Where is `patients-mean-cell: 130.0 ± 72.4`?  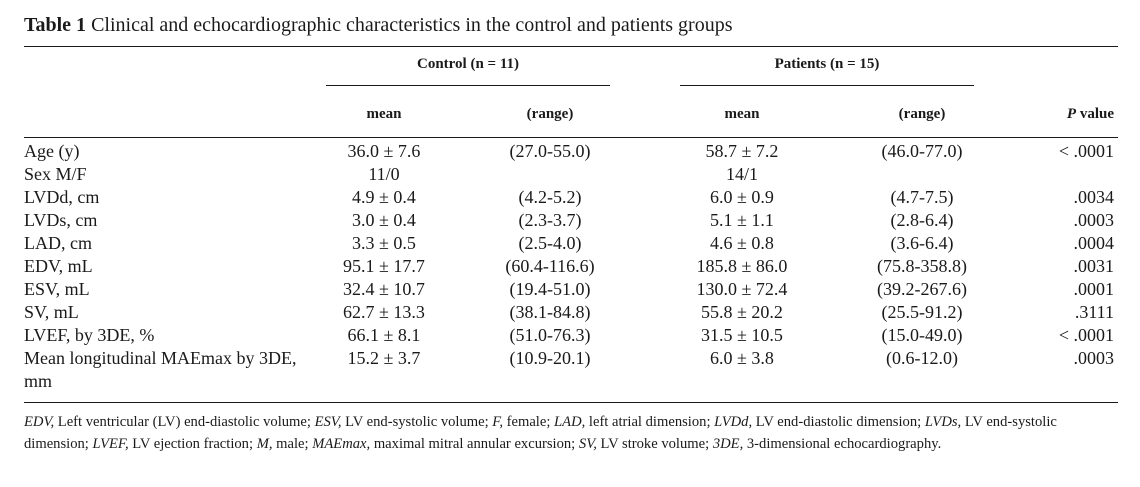
patients-mean-cell: 130.0 ± 72.4 is located at coordinates (742, 289).